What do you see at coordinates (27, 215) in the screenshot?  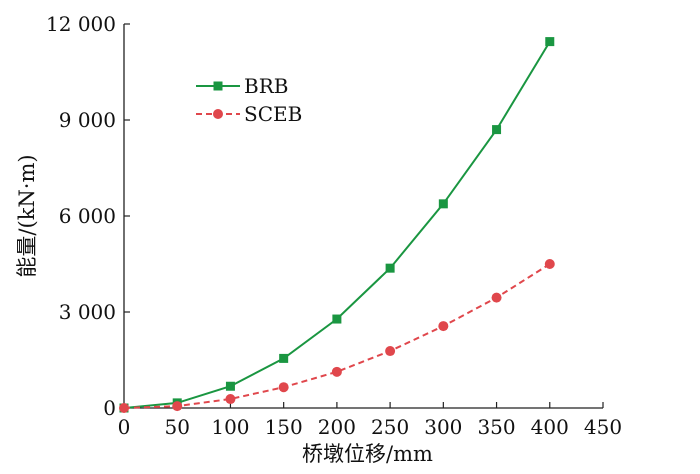 I see `y-axis-title: 能量/(kN·m)` at bounding box center [27, 215].